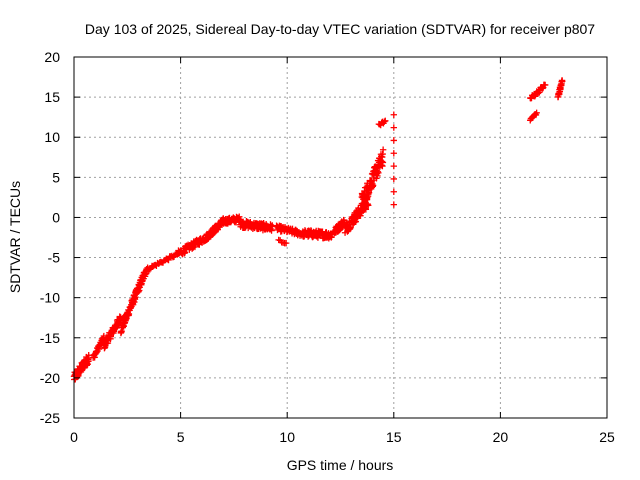 This screenshot has width=640, height=480. What do you see at coordinates (256, 225) in the screenshot?
I see `series-segment-i` at bounding box center [256, 225].